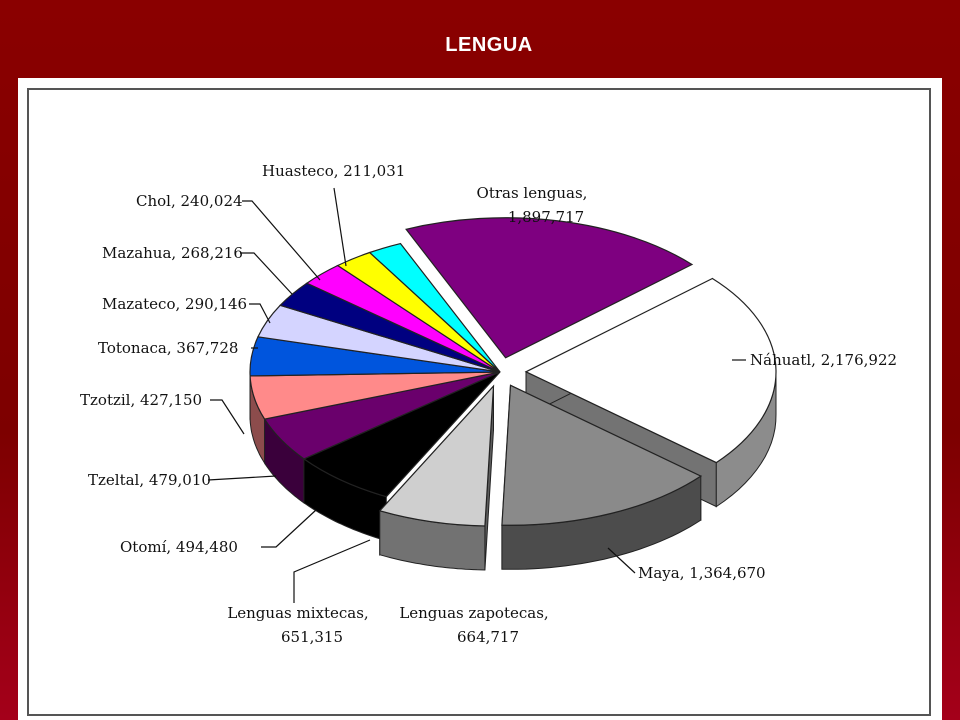  Describe the element at coordinates (174, 304) in the screenshot. I see `slice-label-mazateco: Mazateco, 290,146` at that location.